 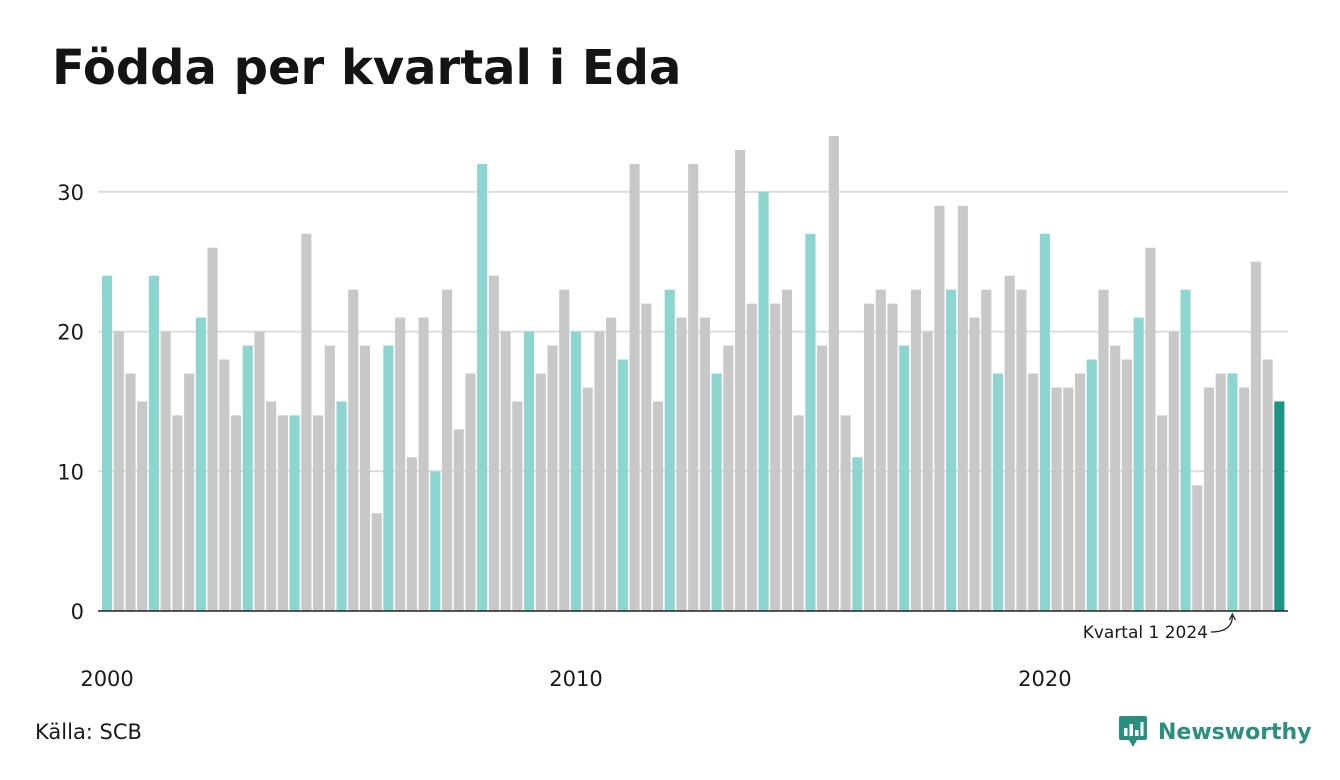 What do you see at coordinates (367, 68) in the screenshot?
I see `chart-title: Födda per kvartal i Eda` at bounding box center [367, 68].